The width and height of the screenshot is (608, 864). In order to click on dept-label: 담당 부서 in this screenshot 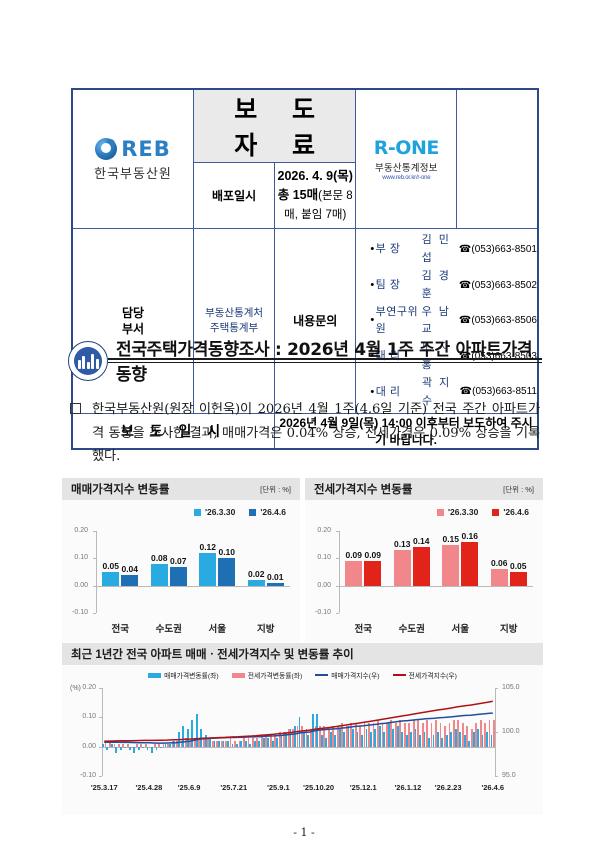, I will do `click(132, 321)`.